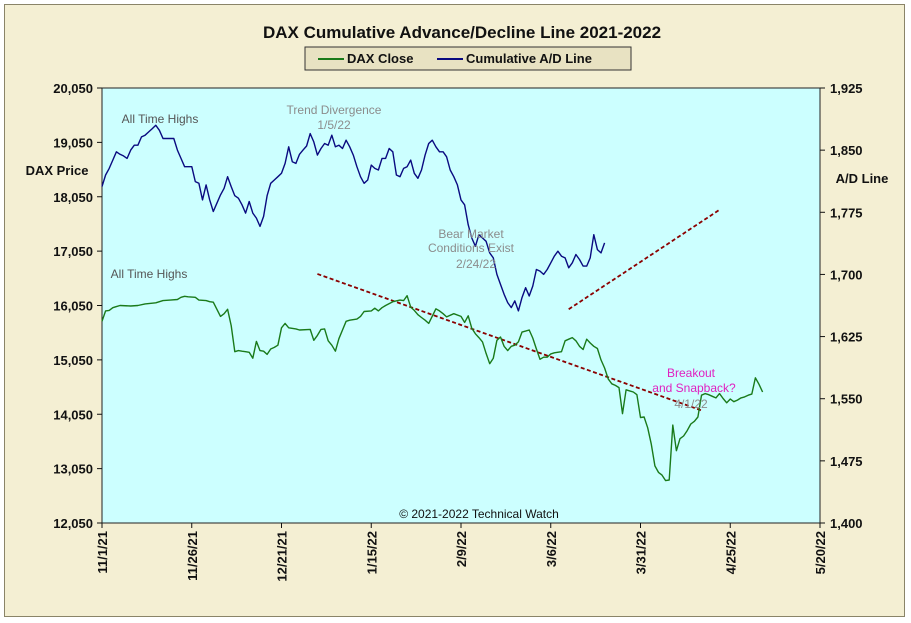  What do you see at coordinates (691, 404) in the screenshot?
I see `annotation-breakout-date: 4/1/22` at bounding box center [691, 404].